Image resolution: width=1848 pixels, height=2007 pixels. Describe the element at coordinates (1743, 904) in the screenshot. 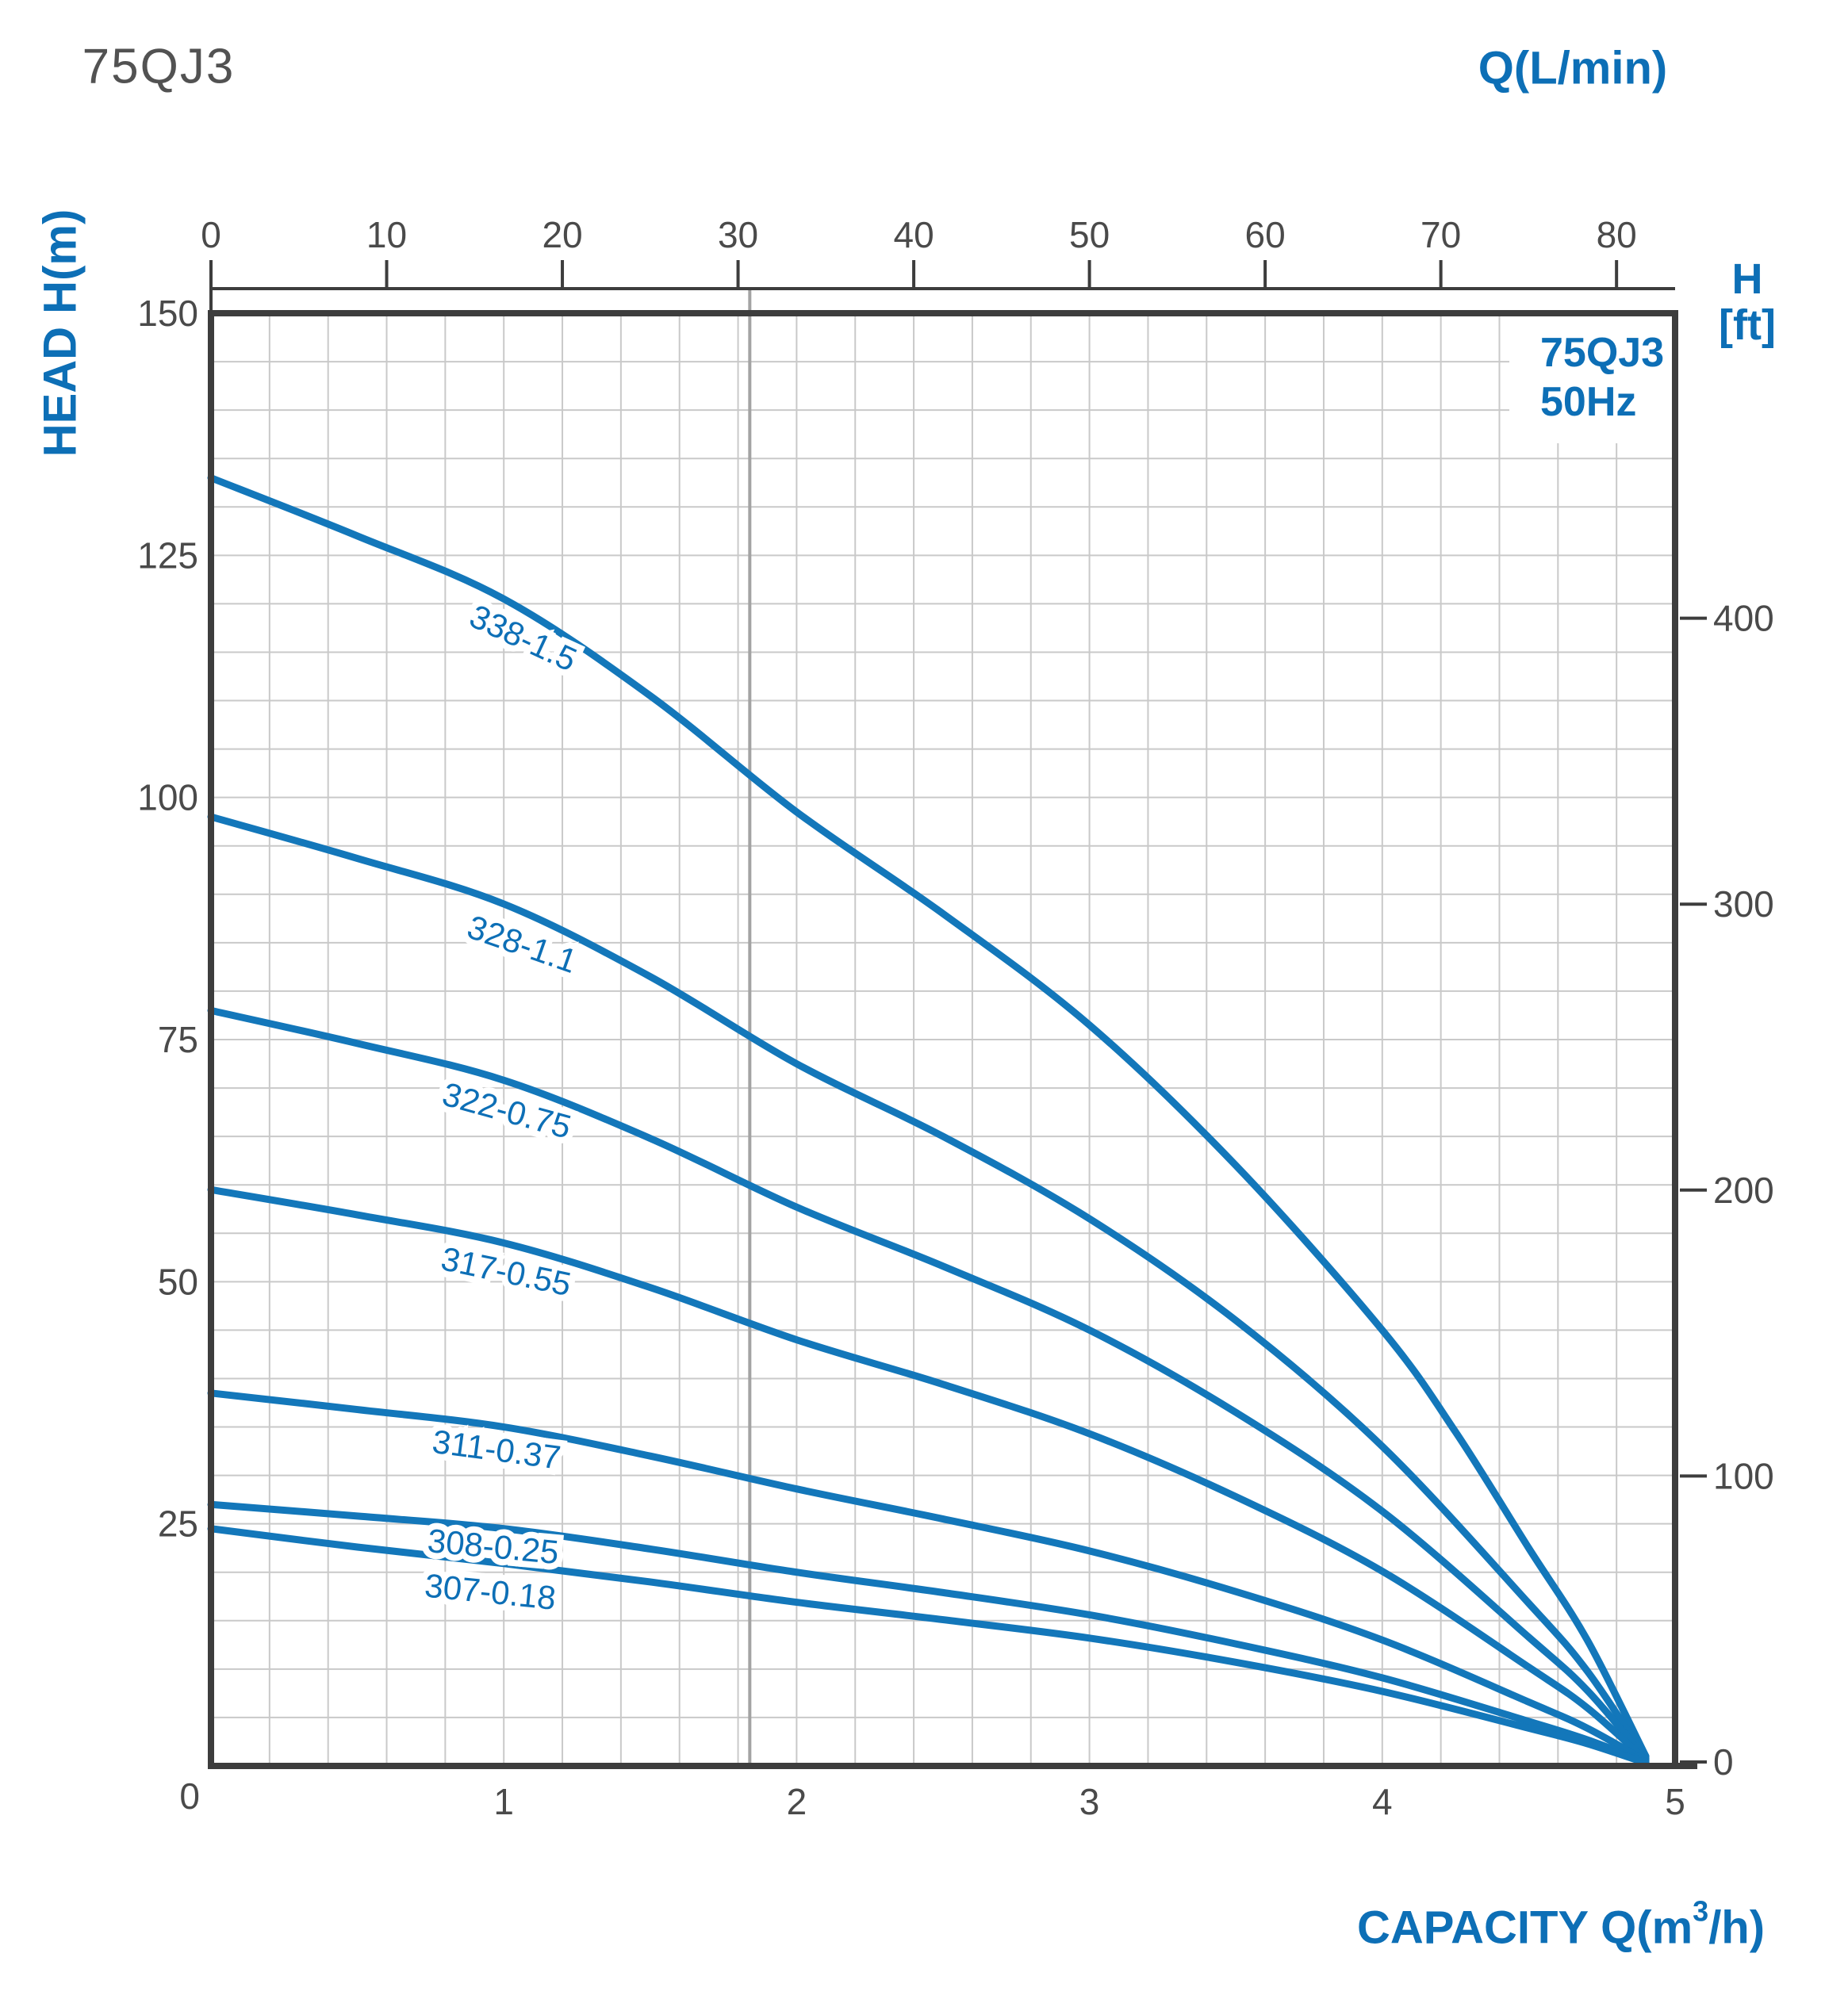

I see `right-tick-label: 300` at that location.